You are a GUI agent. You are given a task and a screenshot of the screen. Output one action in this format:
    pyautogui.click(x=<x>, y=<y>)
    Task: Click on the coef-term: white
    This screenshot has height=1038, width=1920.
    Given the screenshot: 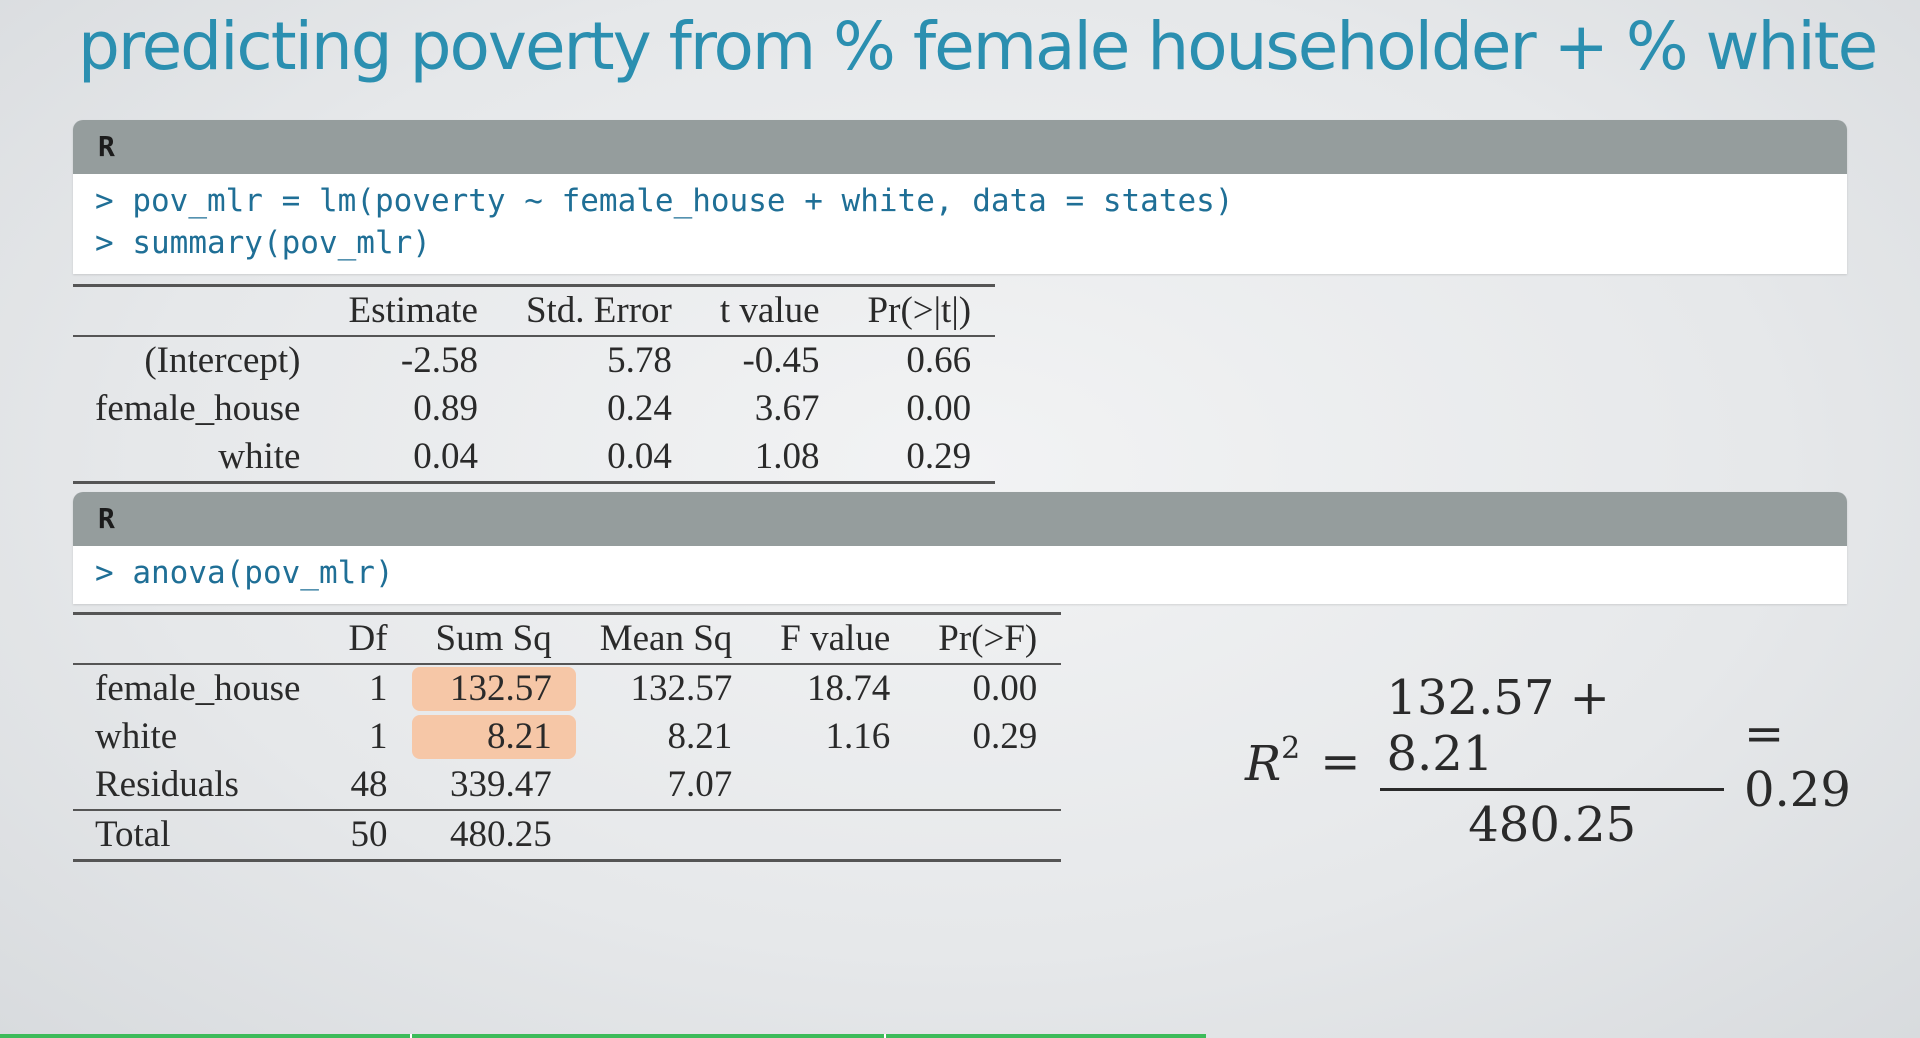 What is the action you would take?
    pyautogui.click(x=259, y=456)
    